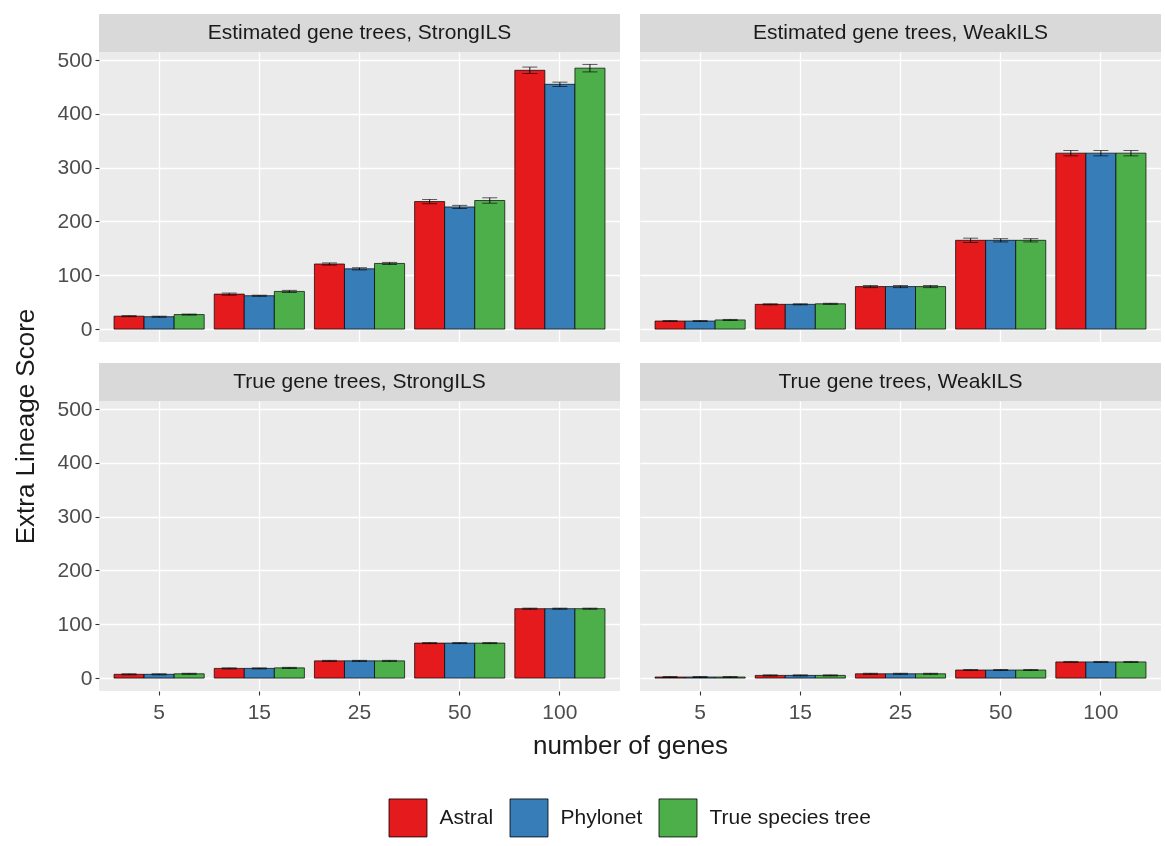 The height and width of the screenshot is (846, 1165). What do you see at coordinates (630, 744) in the screenshot?
I see `x-axis-title: number of genes` at bounding box center [630, 744].